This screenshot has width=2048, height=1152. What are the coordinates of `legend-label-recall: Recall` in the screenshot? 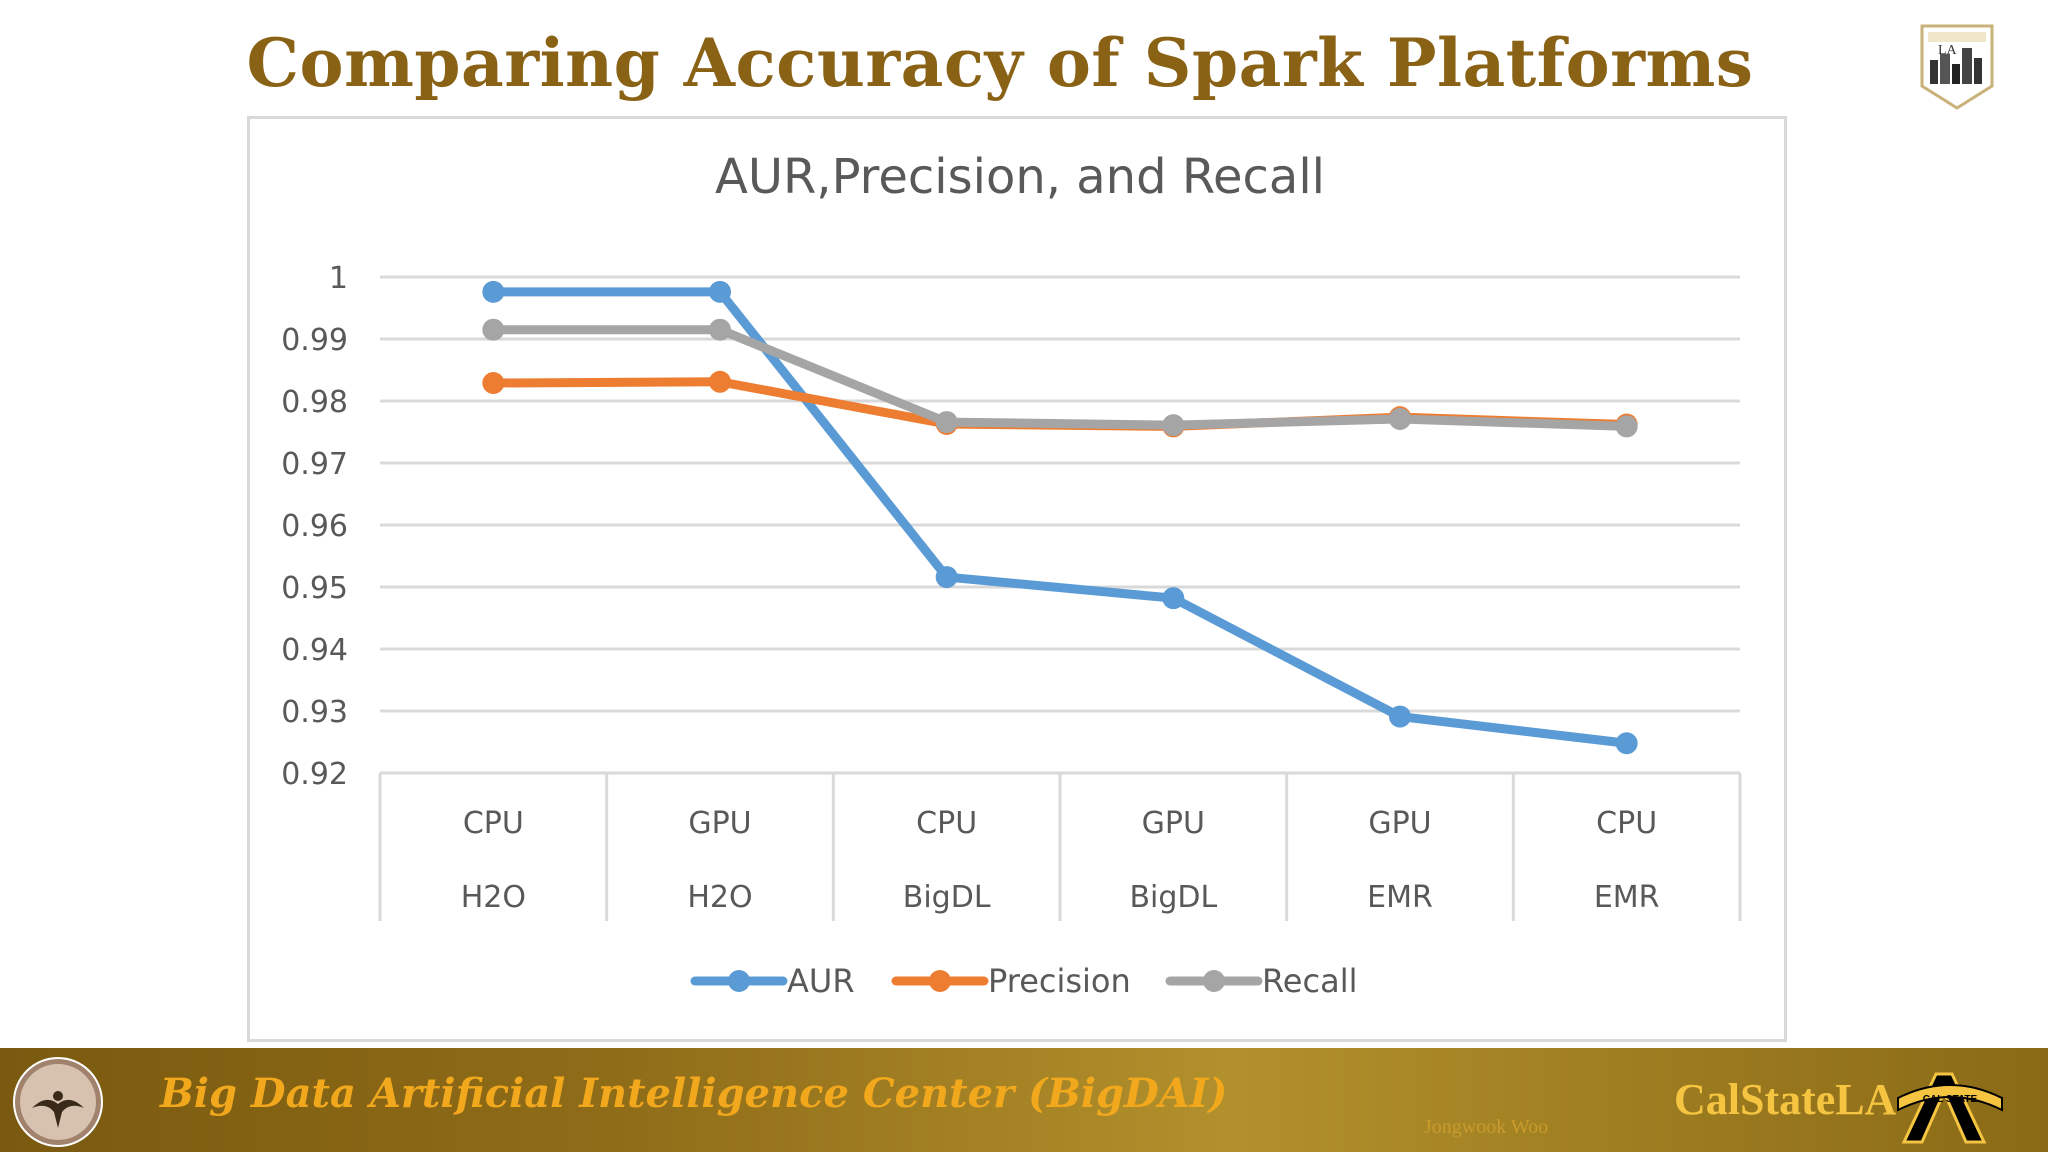 It's located at (1309, 981).